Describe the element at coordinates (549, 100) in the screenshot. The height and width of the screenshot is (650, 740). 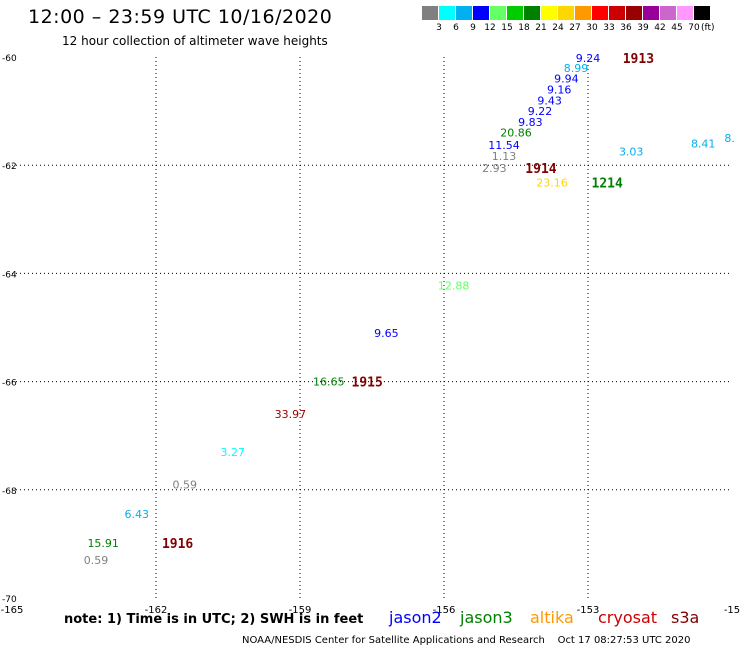
I see `wave-height-point: 9.43` at that location.